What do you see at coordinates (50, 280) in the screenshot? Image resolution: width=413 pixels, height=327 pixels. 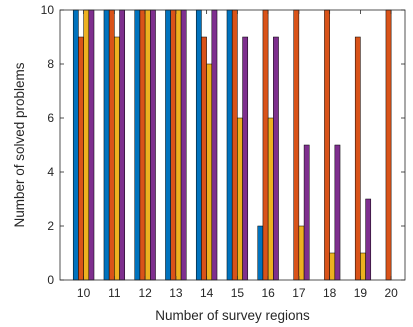 I see `y-tick-label: 0` at bounding box center [50, 280].